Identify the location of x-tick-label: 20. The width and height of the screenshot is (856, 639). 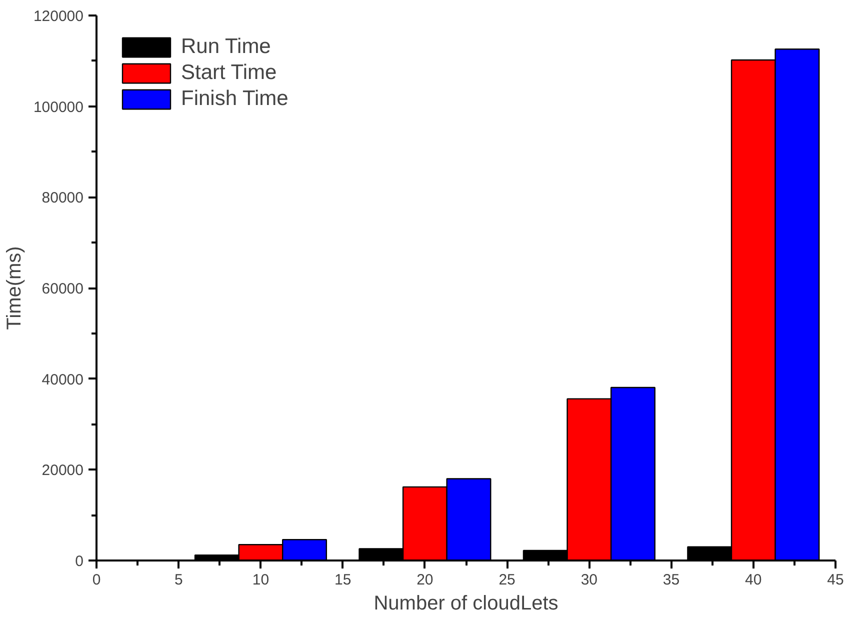
(425, 580).